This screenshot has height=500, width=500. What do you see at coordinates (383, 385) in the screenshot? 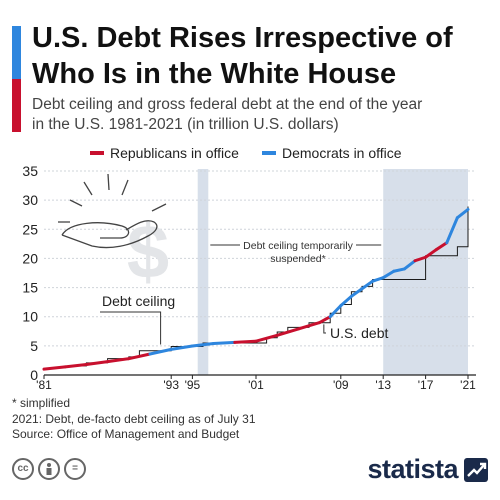
I see `x-tick-label: '13` at bounding box center [383, 385].